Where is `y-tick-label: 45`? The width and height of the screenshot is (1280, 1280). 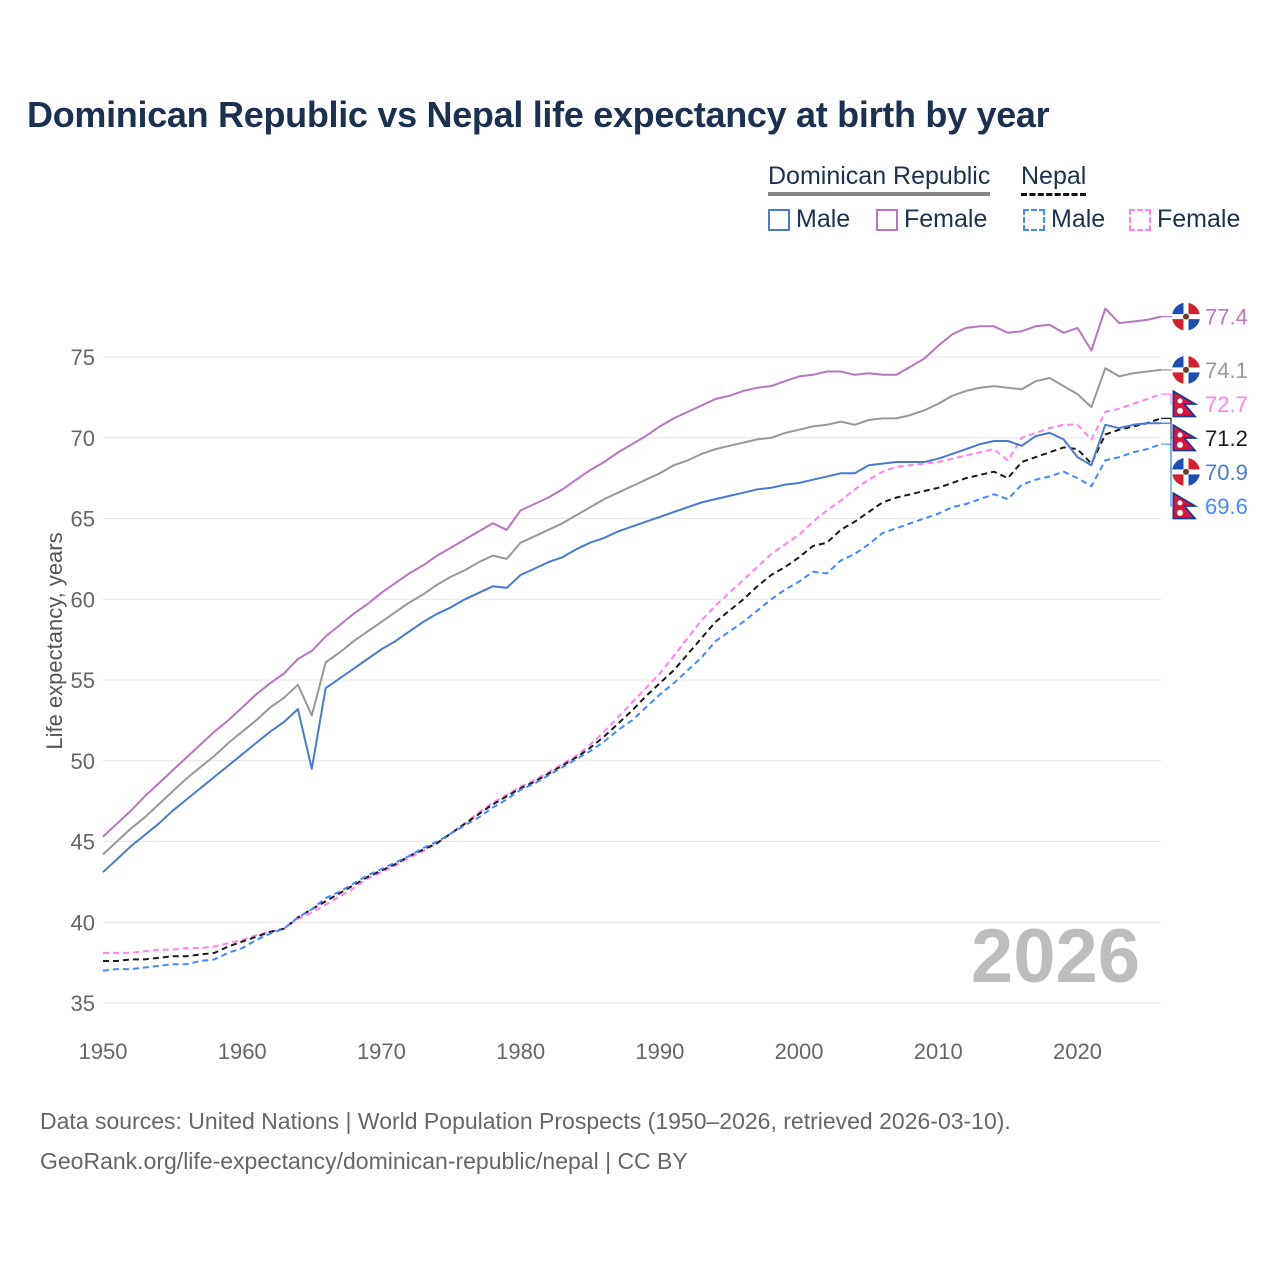
y-tick-label: 45 is located at coordinates (83, 842).